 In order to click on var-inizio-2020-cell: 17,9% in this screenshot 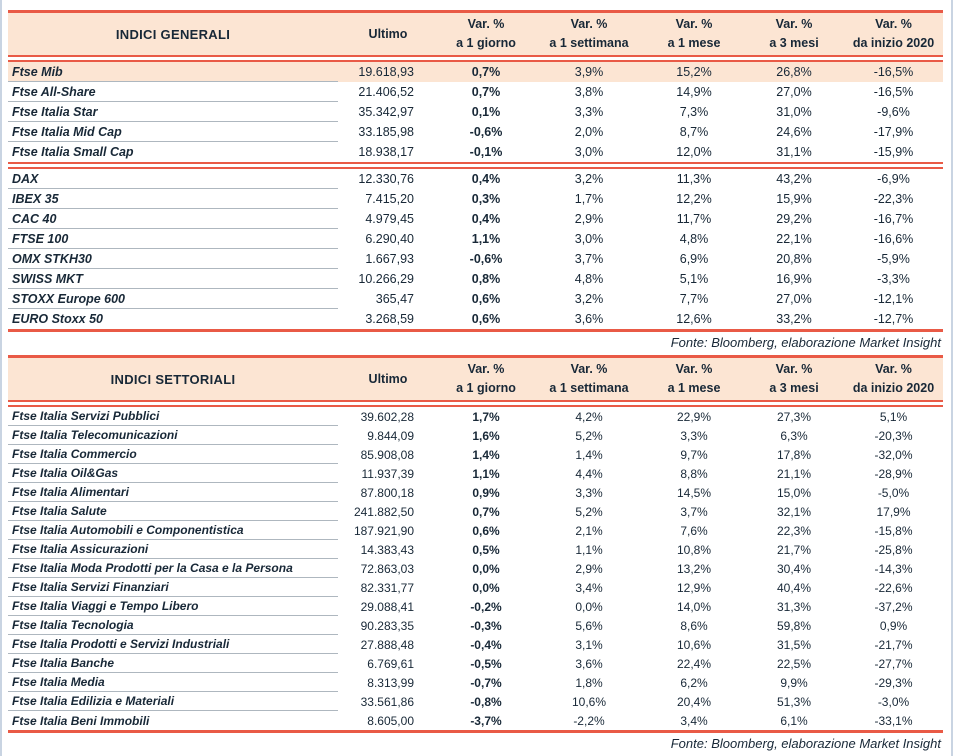, I will do `click(893, 511)`.